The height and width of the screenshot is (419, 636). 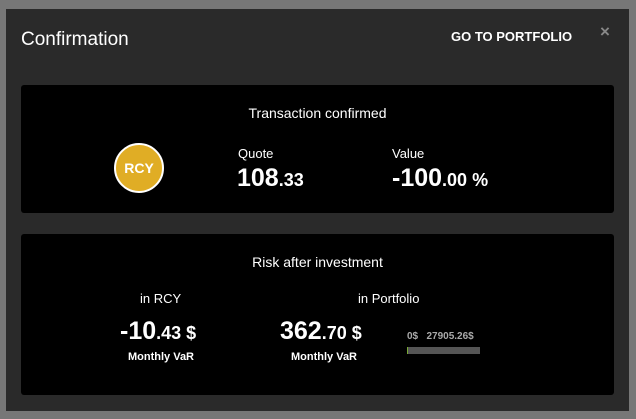 I want to click on portfolio-var: 362.70 $, so click(x=321, y=331).